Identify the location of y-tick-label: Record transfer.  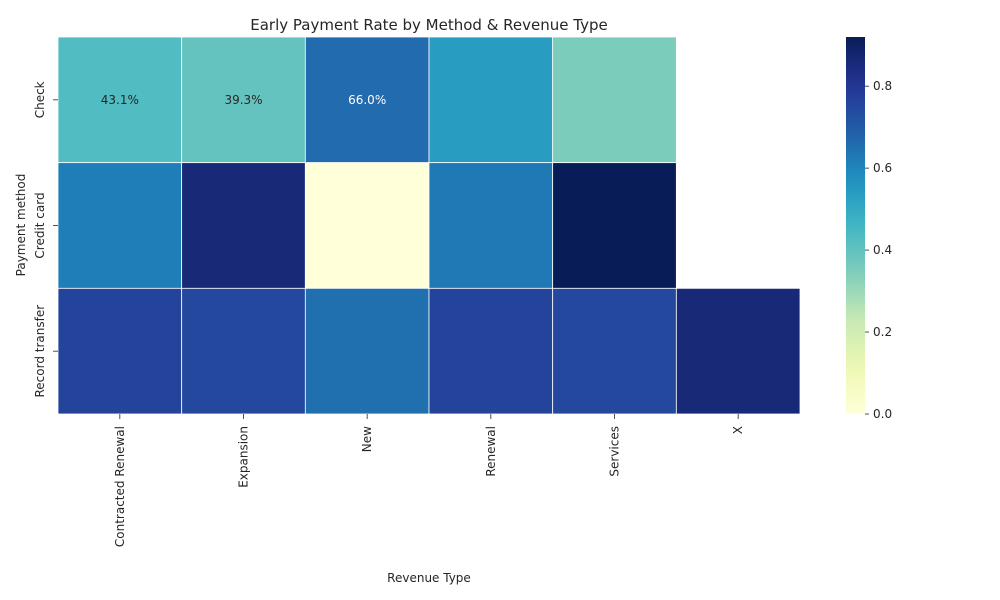
(40, 351).